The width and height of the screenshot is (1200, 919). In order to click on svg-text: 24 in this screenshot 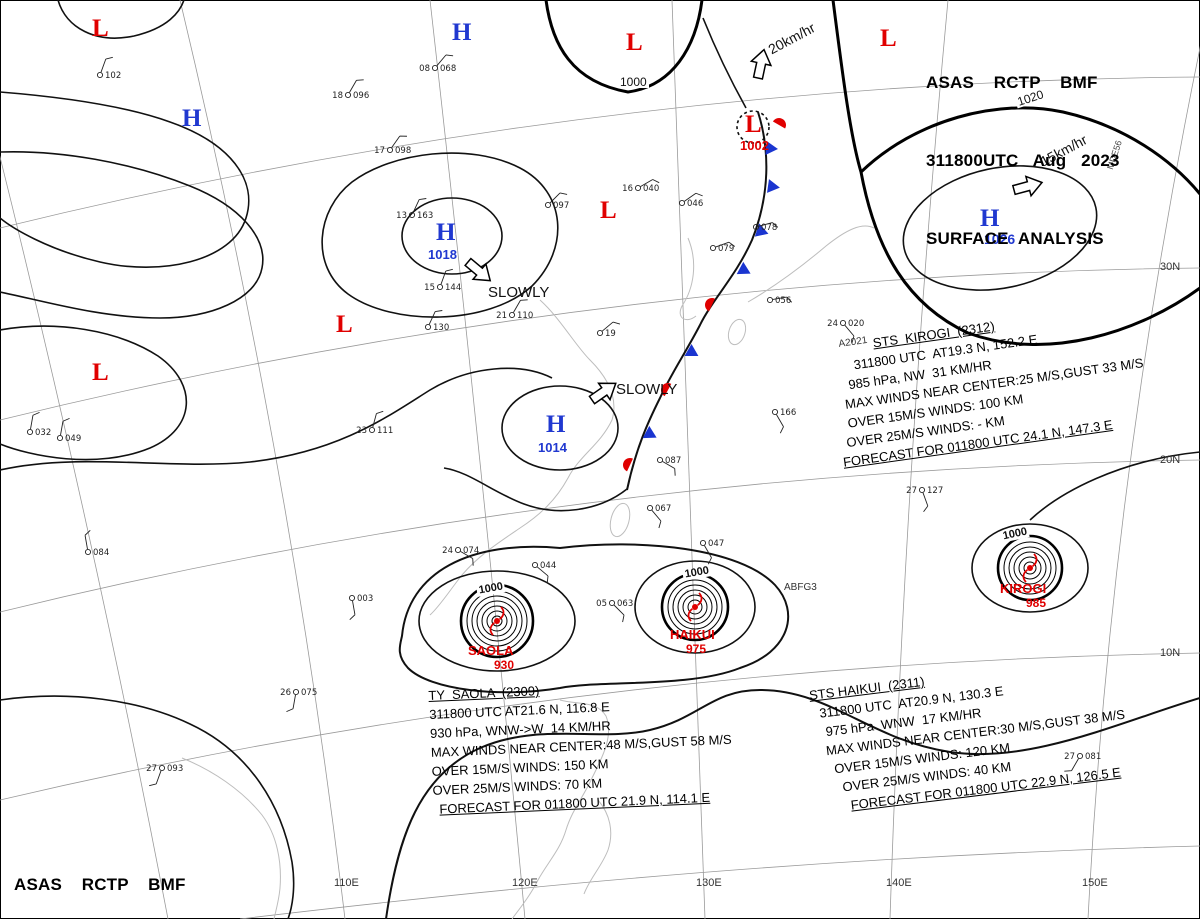, I will do `click(832, 324)`.